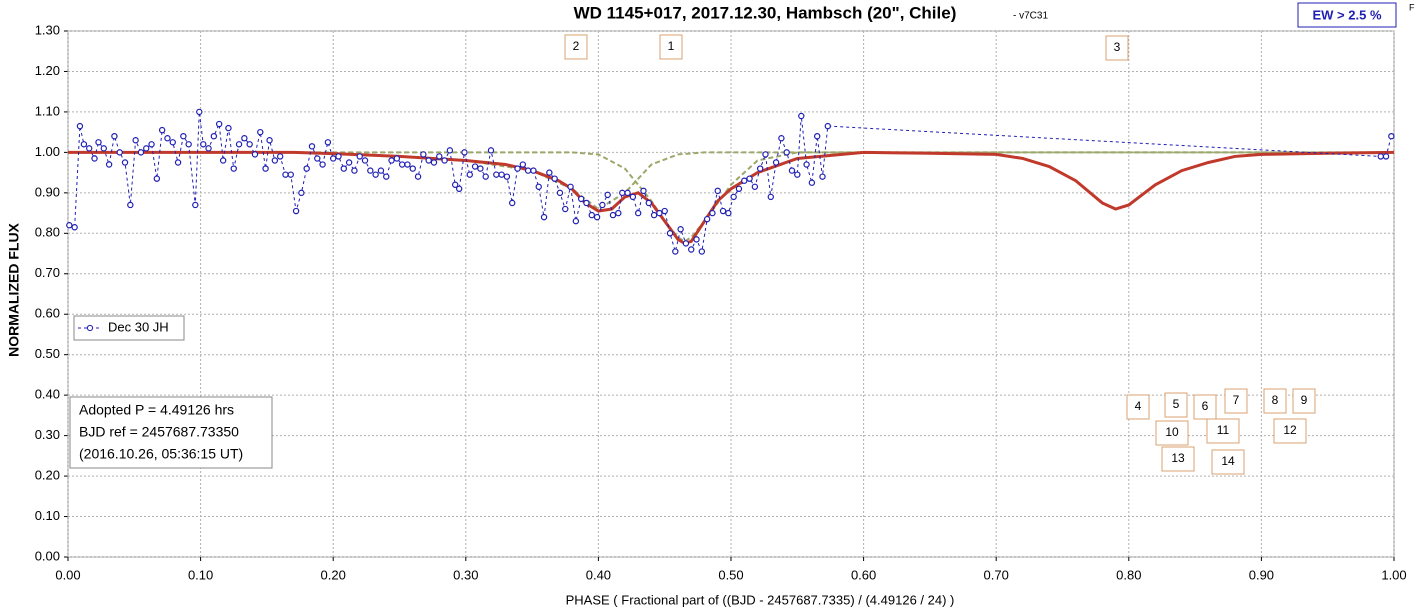  Describe the element at coordinates (47, 272) in the screenshot. I see `y-tick-label: 0.70` at that location.